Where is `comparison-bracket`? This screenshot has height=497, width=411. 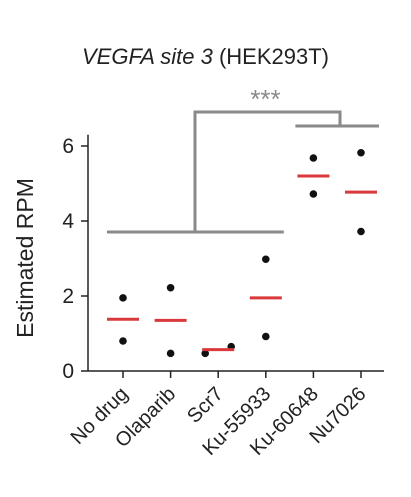 comparison-bracket is located at coordinates (267, 171).